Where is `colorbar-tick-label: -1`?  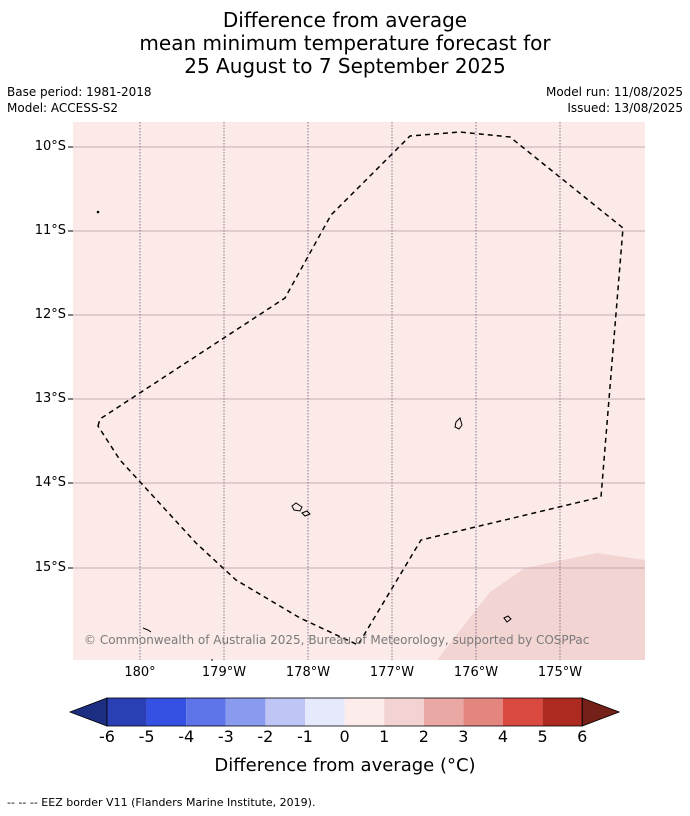 colorbar-tick-label: -1 is located at coordinates (305, 736).